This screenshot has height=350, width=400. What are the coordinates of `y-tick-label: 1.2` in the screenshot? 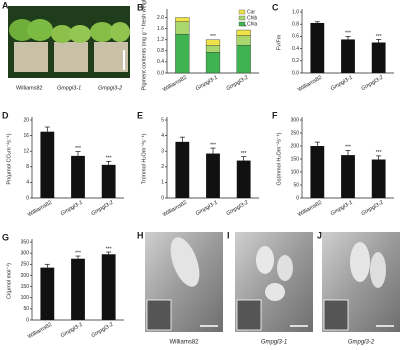 It's located at (160, 40).